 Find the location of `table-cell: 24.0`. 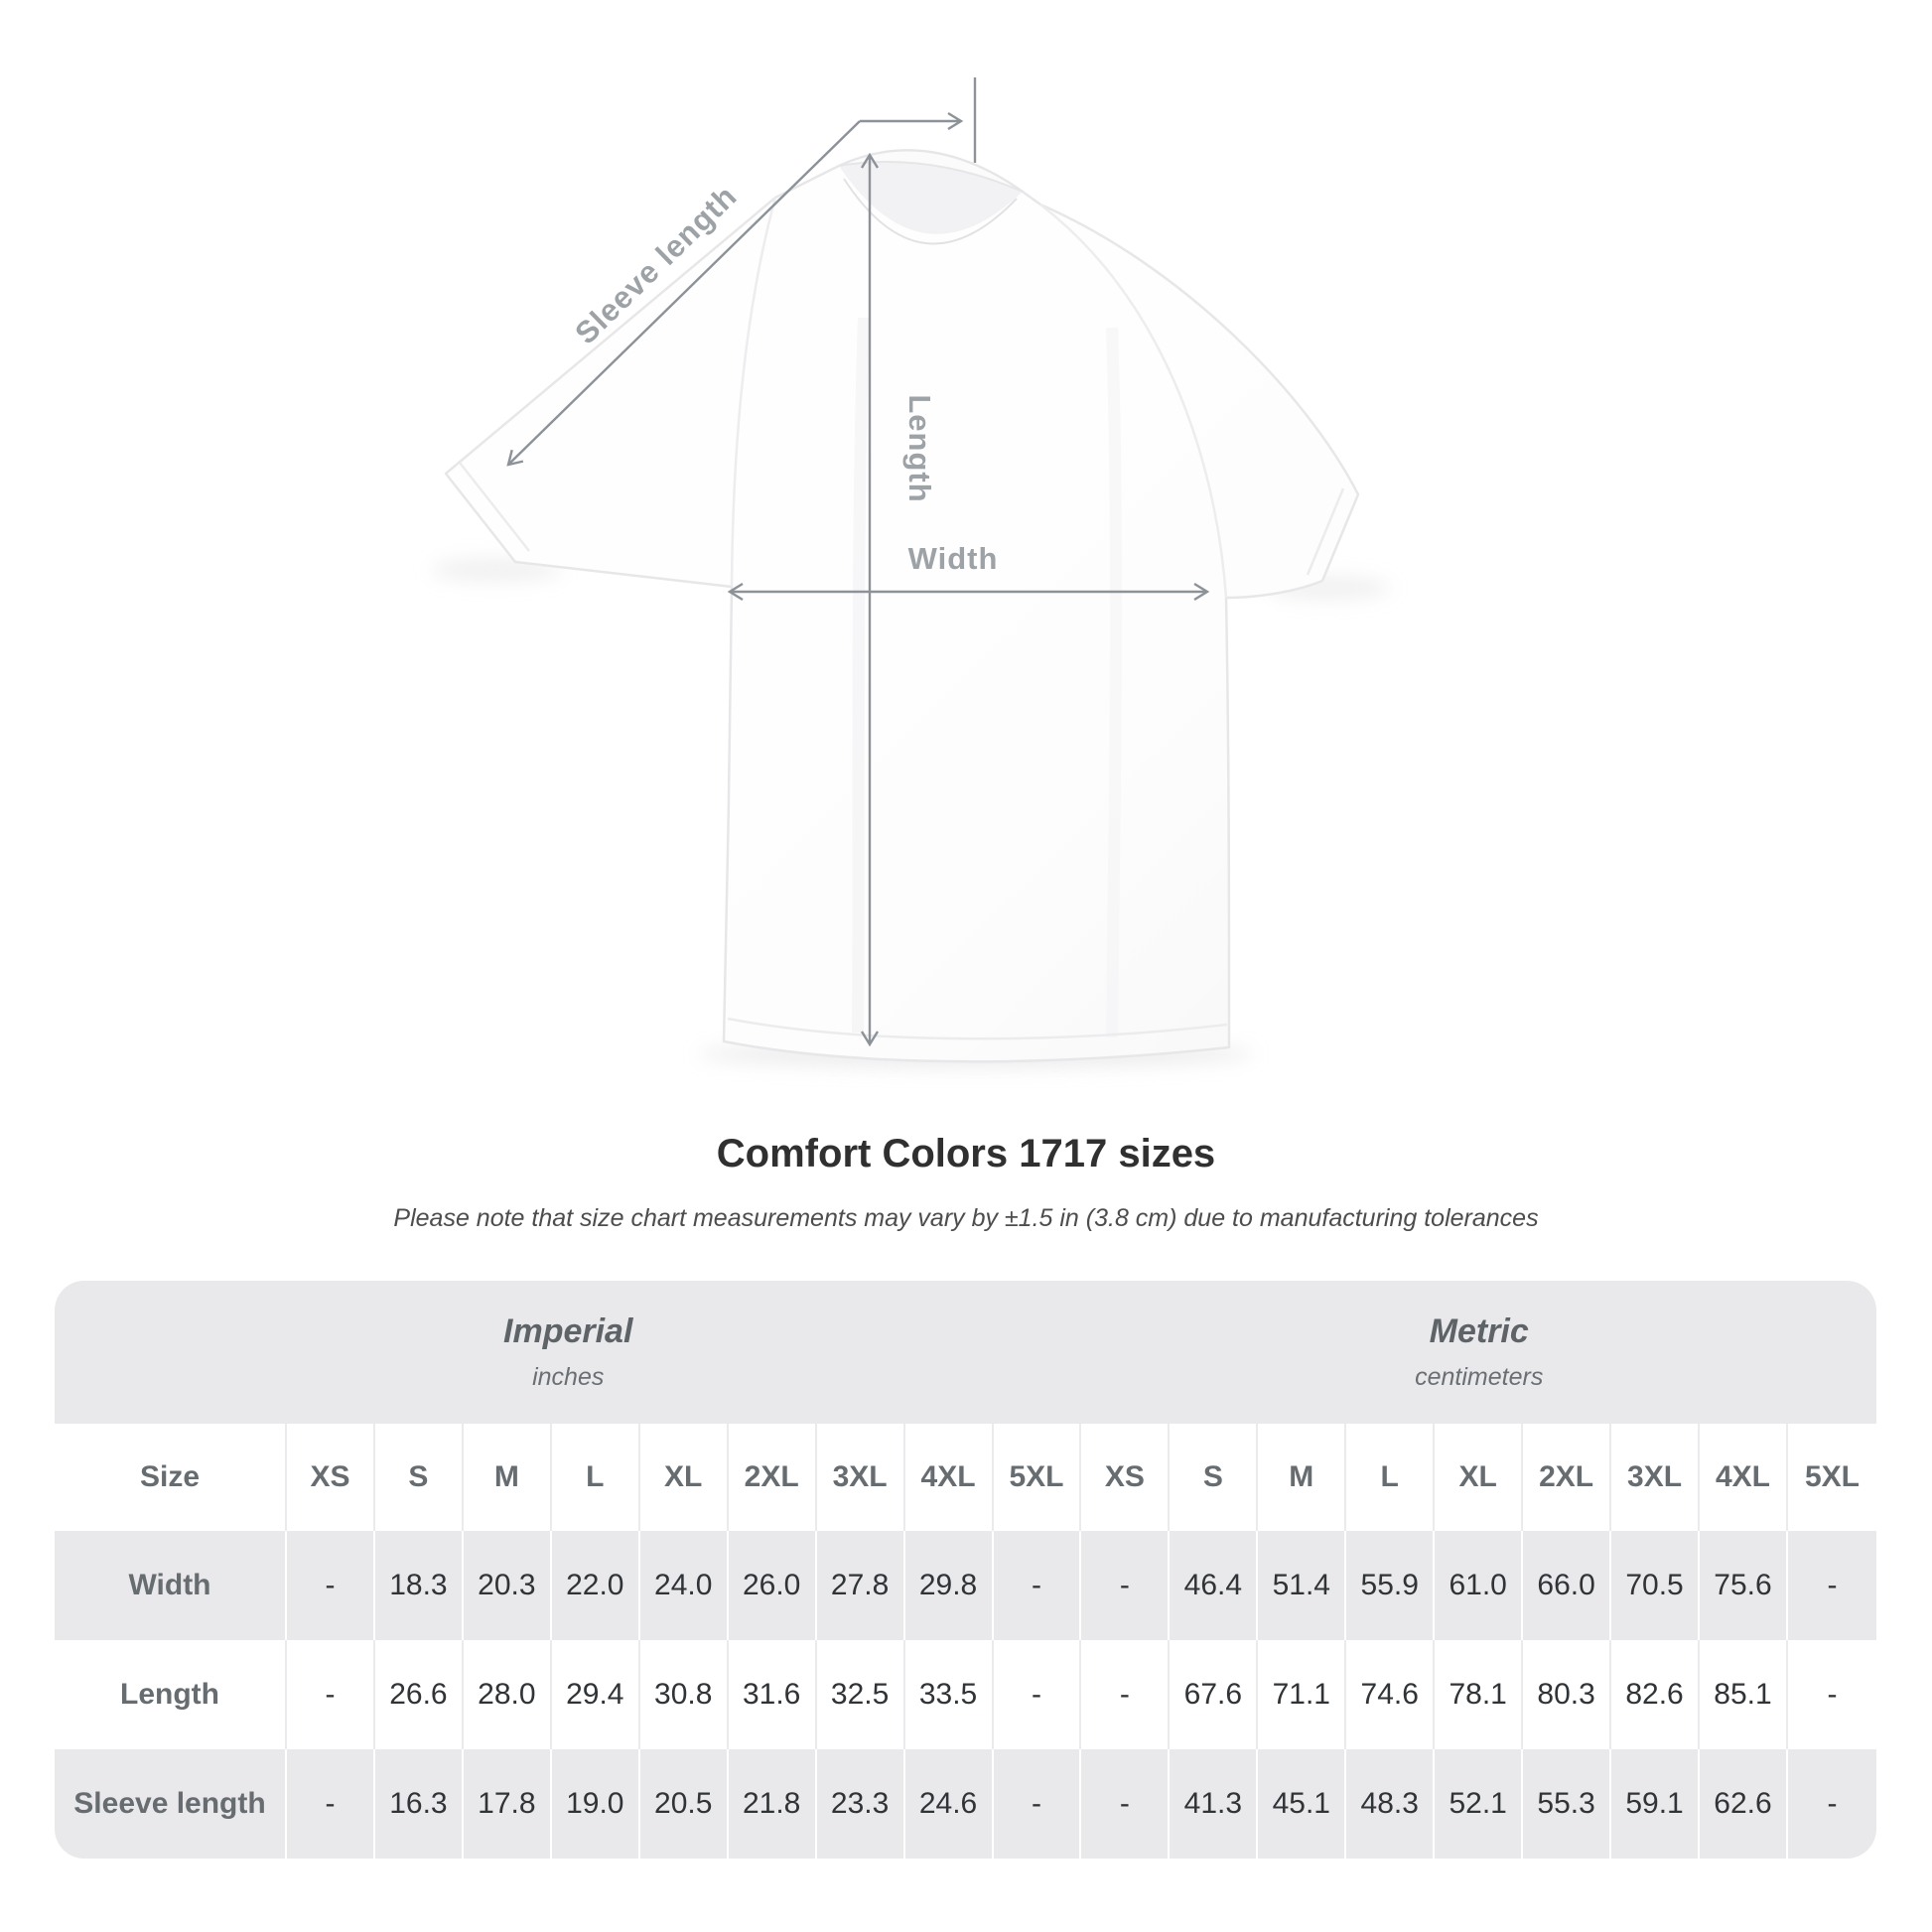

table-cell: 24.0 is located at coordinates (684, 1586).